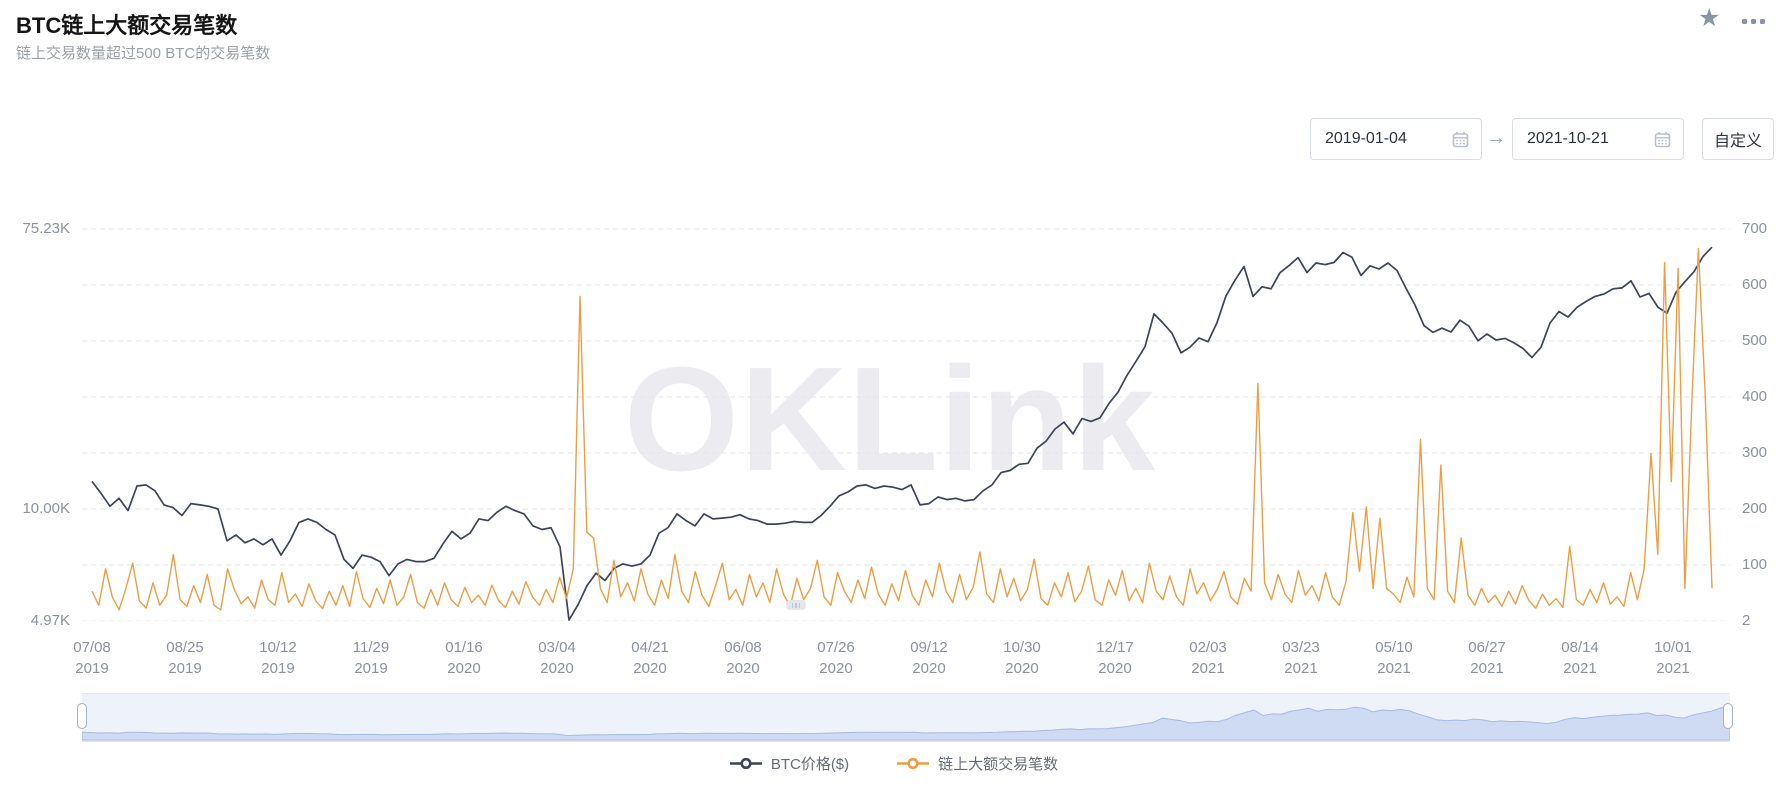 The image size is (1788, 786). Describe the element at coordinates (998, 764) in the screenshot. I see `legend-label: 链上大额交易笔数` at that location.